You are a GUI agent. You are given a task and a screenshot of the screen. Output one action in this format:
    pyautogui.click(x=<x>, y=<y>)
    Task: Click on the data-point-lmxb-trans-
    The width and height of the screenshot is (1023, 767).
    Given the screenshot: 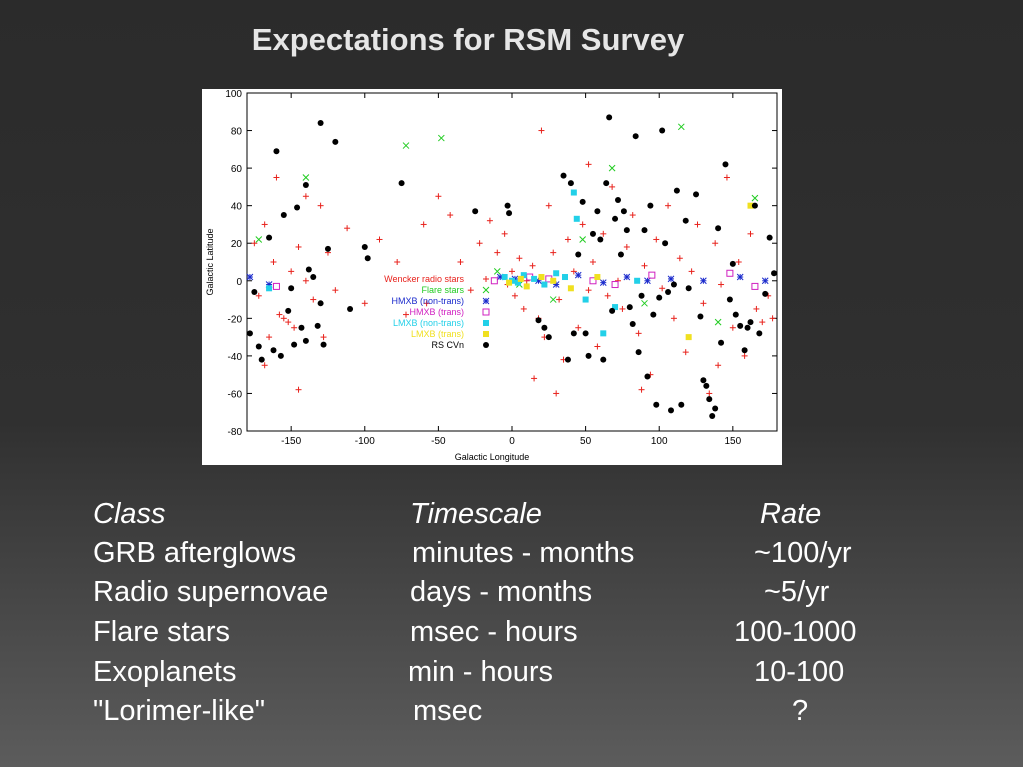 What is the action you would take?
    pyautogui.click(x=750, y=205)
    